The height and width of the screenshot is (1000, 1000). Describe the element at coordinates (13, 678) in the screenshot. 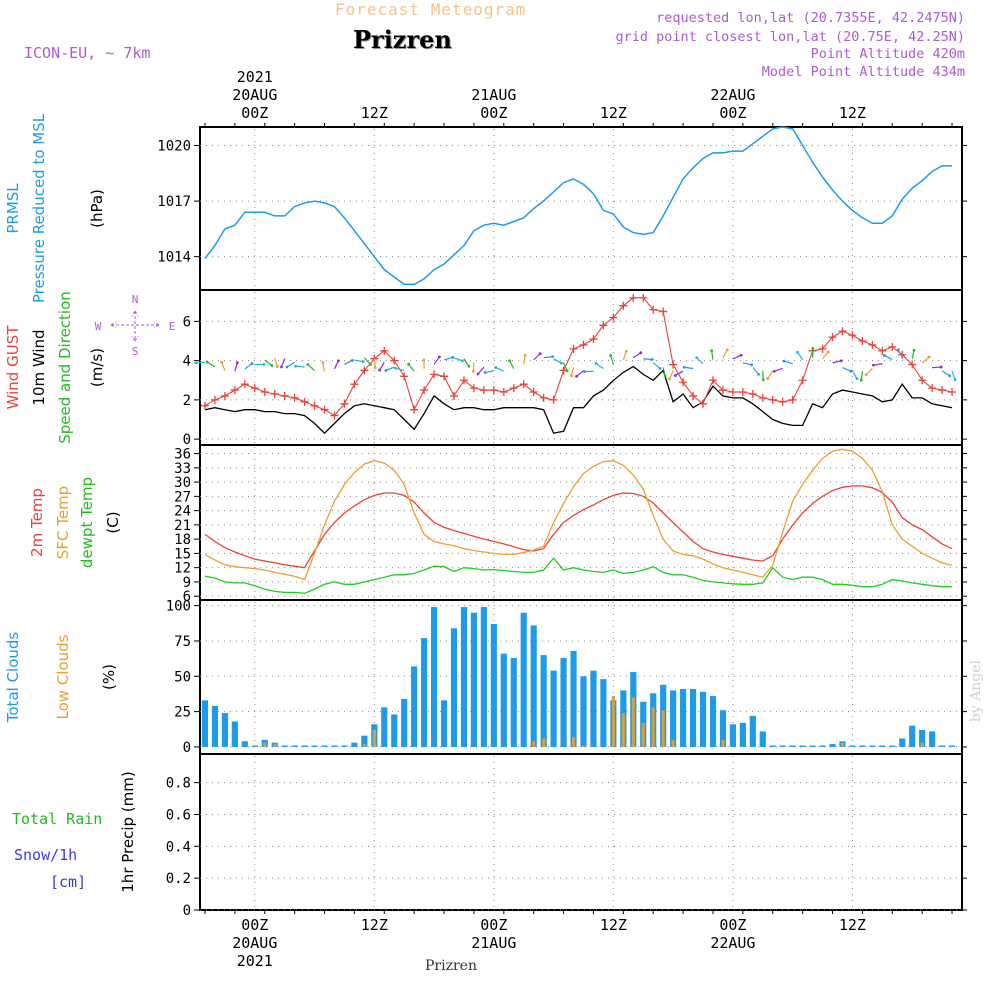

I see `panel-side-label: Total Clouds` at that location.